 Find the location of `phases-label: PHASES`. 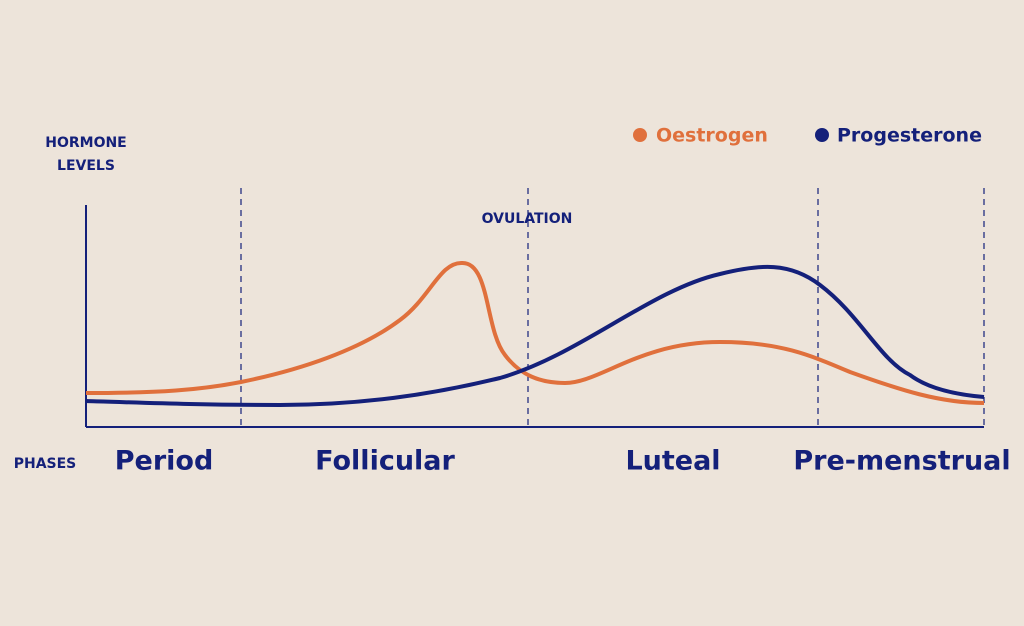

phases-label: PHASES is located at coordinates (45, 464).